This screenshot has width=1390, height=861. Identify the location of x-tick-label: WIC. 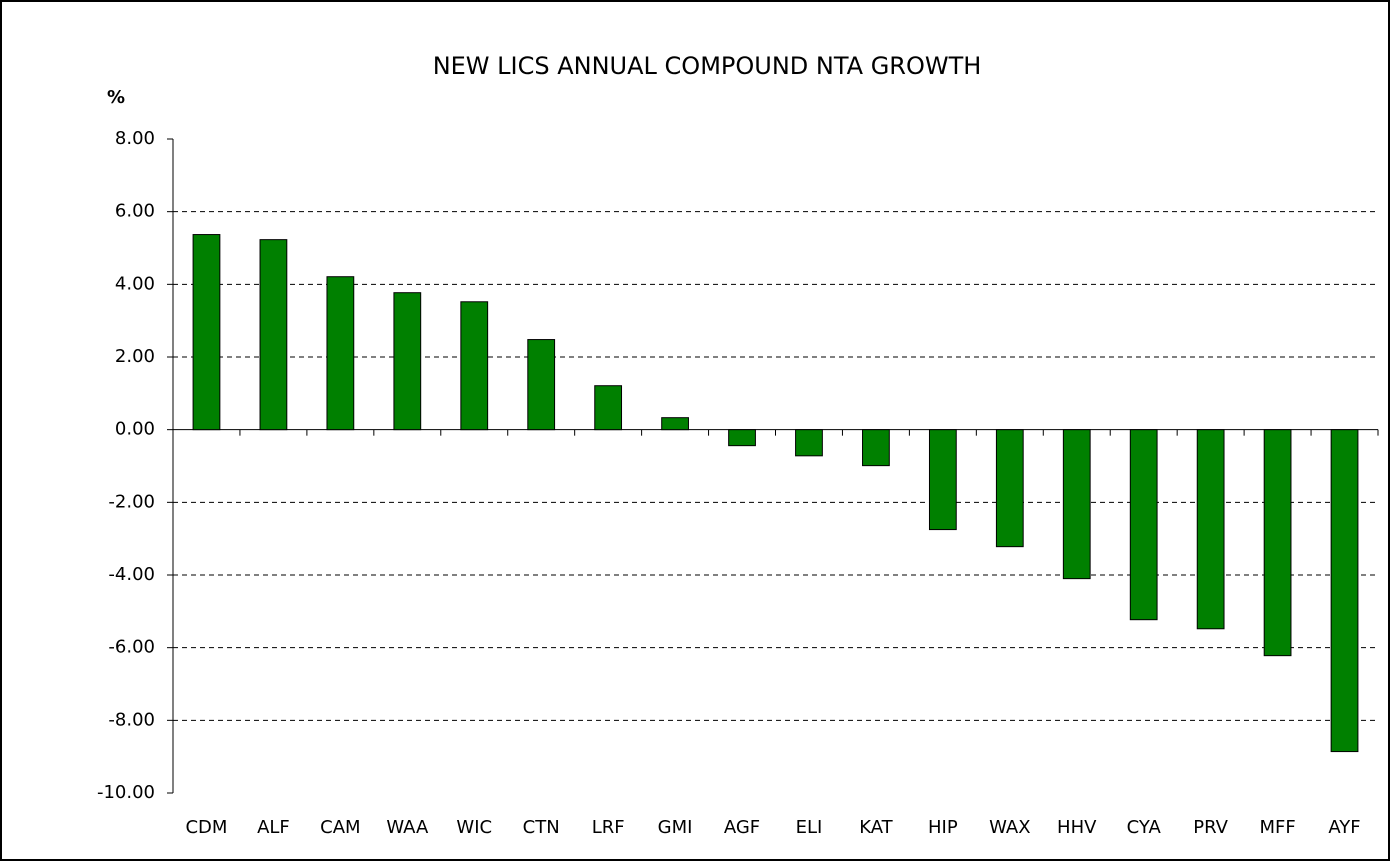
(474, 827).